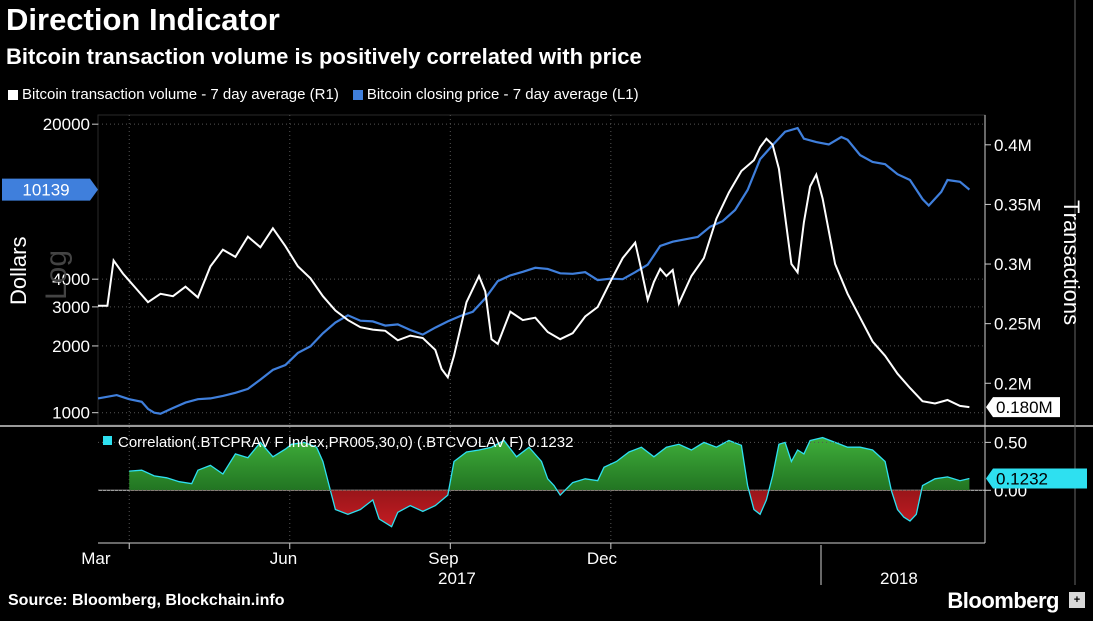 The image size is (1093, 621). I want to click on corr-last-value-badge, so click(1036, 478).